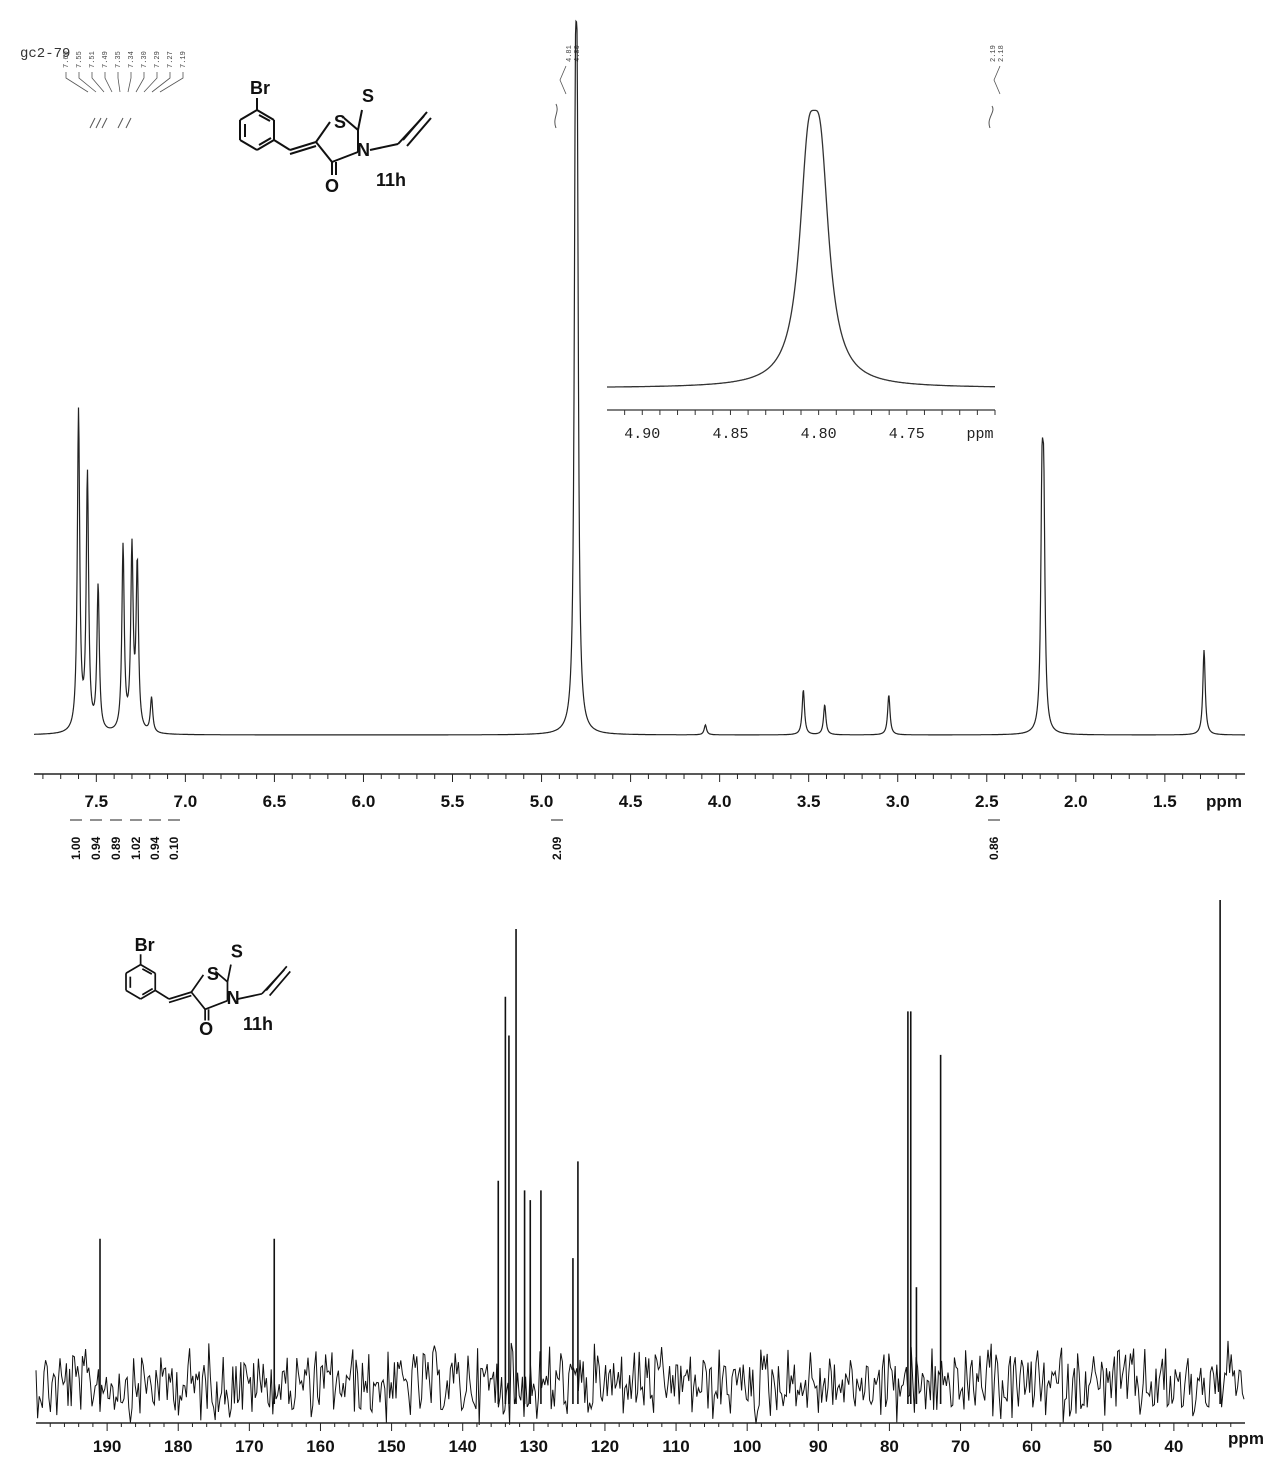  I want to click on h1-tick-label: 1.5, so click(1165, 801).